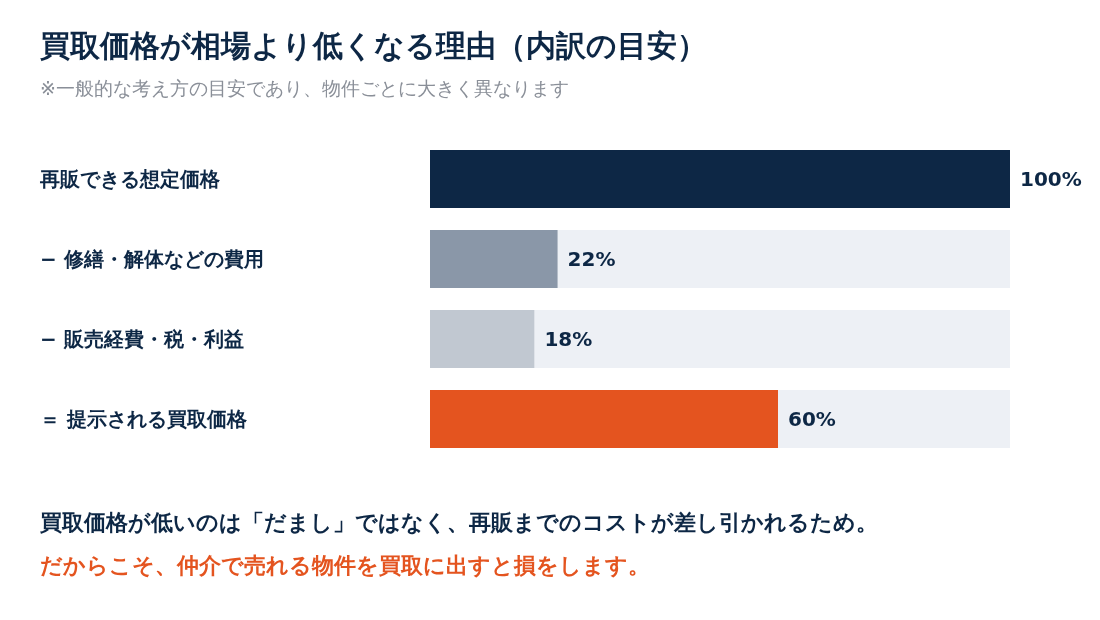 Image resolution: width=1100 pixels, height=620 pixels. What do you see at coordinates (591, 259) in the screenshot?
I see `data-label: 22%` at bounding box center [591, 259].